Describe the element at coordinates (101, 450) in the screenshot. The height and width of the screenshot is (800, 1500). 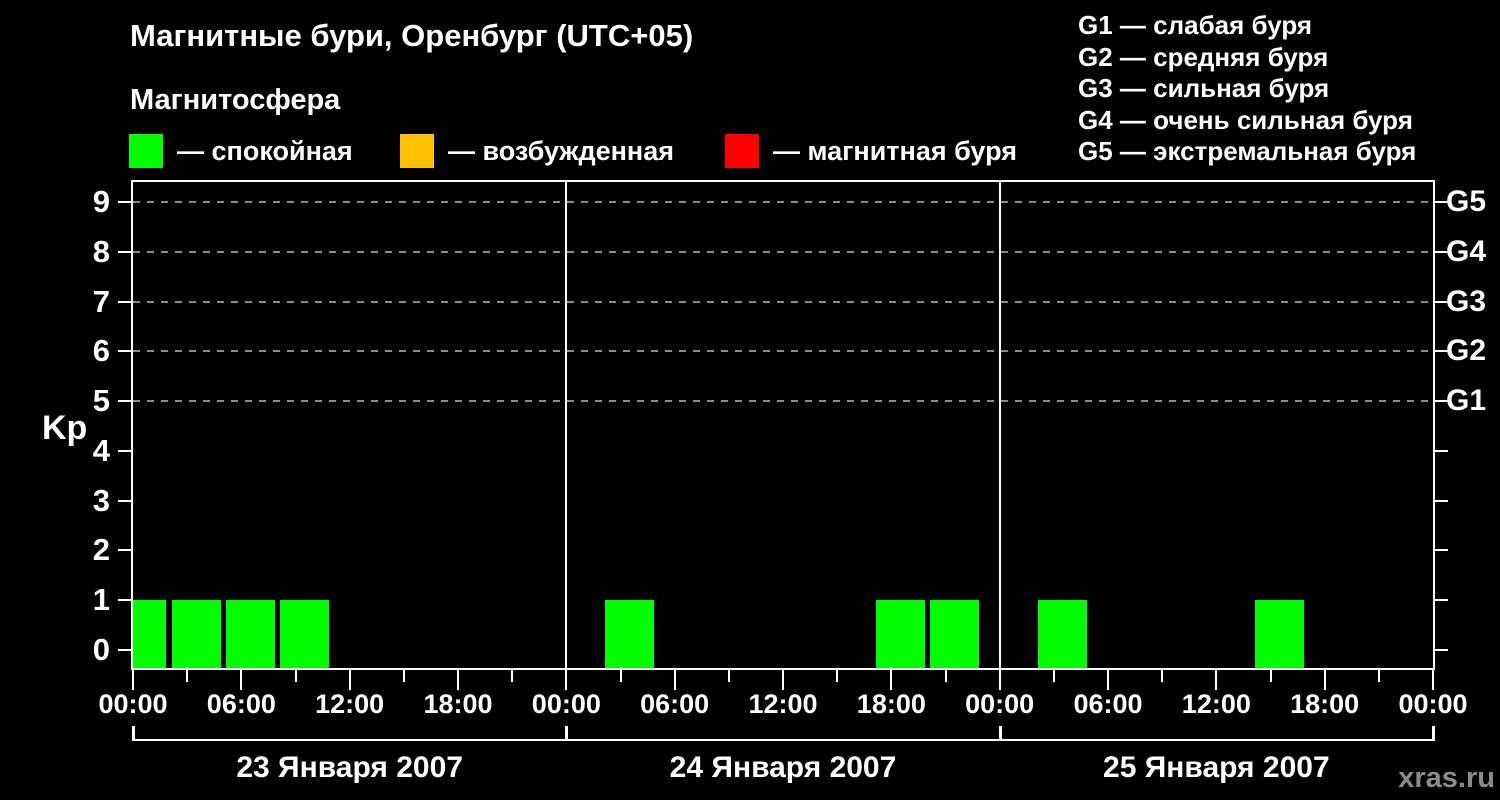
I see `y-tick-label-4: 4` at that location.